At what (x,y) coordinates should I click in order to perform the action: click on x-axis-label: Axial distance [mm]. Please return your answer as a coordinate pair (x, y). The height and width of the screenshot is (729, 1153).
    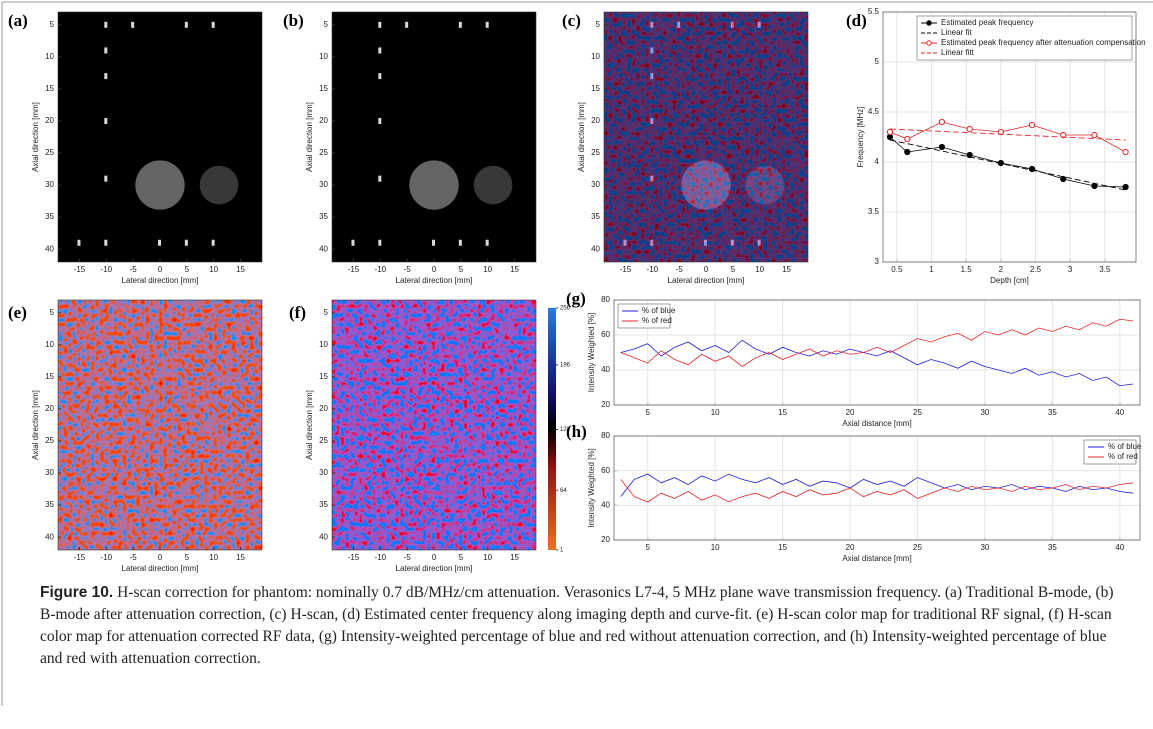
    Looking at the image, I should click on (876, 558).